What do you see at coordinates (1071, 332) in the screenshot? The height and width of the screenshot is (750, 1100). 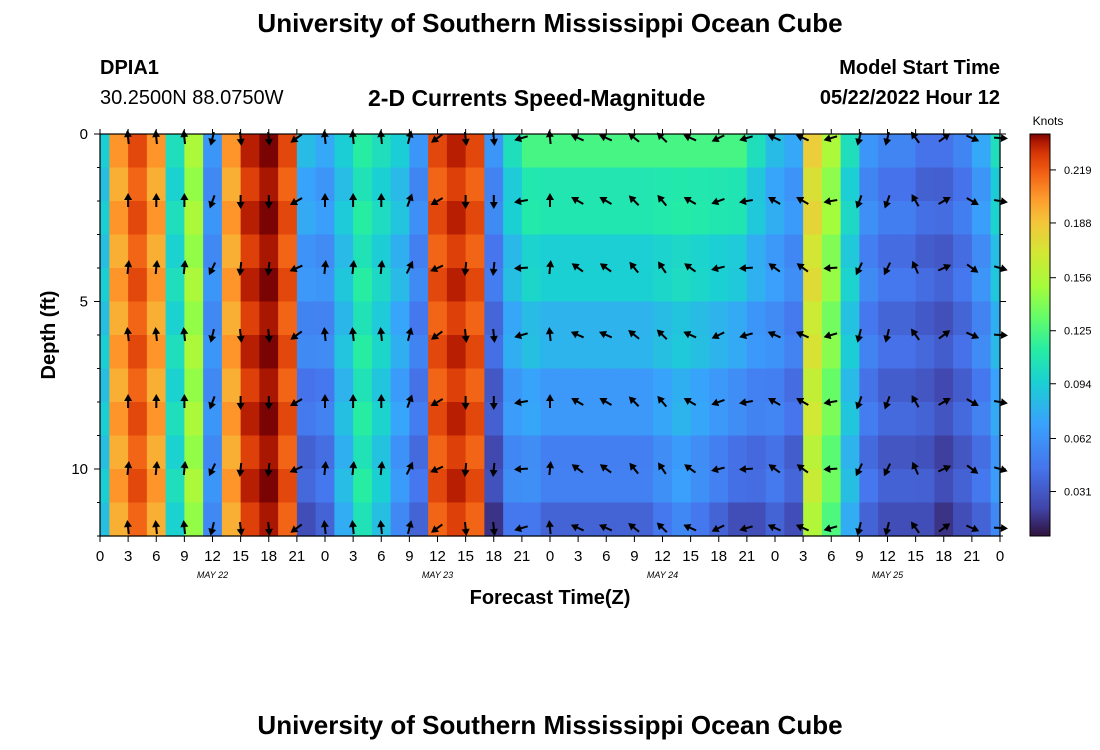 I see `colorbar-ticks: 0.219 0.188 0.156 0.125 0.094 0.062 0.031` at bounding box center [1071, 332].